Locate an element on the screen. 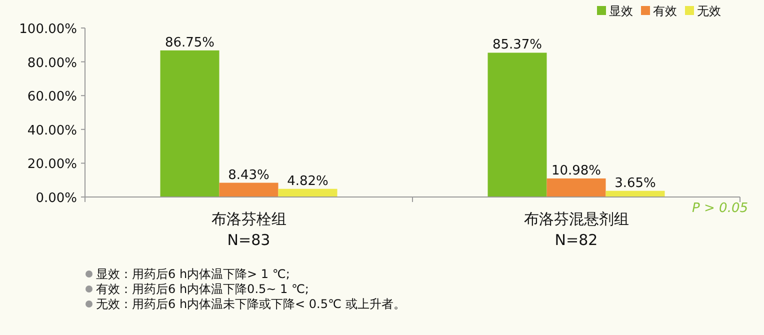 Image resolution: width=764 pixels, height=335 pixels. y-tick-label: 40.00% is located at coordinates (52, 130).